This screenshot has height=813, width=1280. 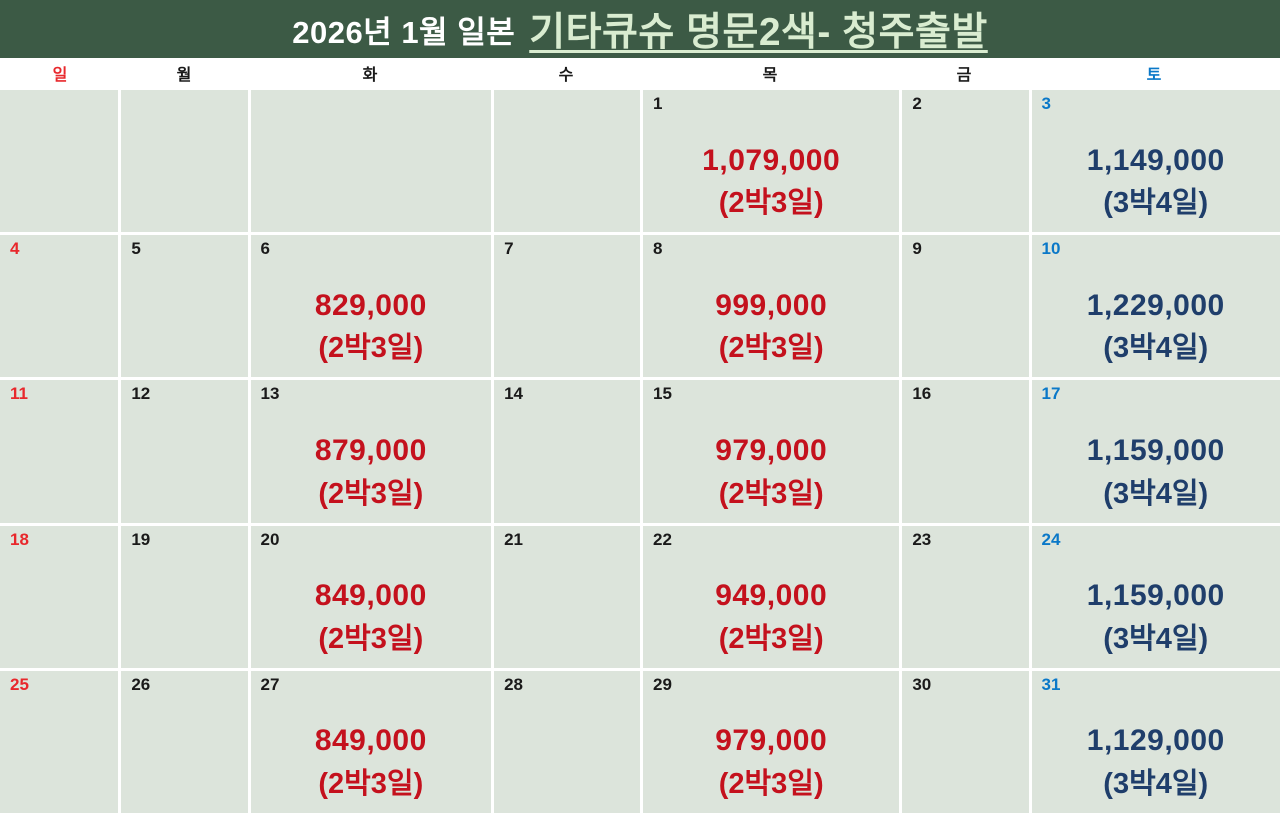 What do you see at coordinates (513, 539) in the screenshot?
I see `day-number: 21` at bounding box center [513, 539].